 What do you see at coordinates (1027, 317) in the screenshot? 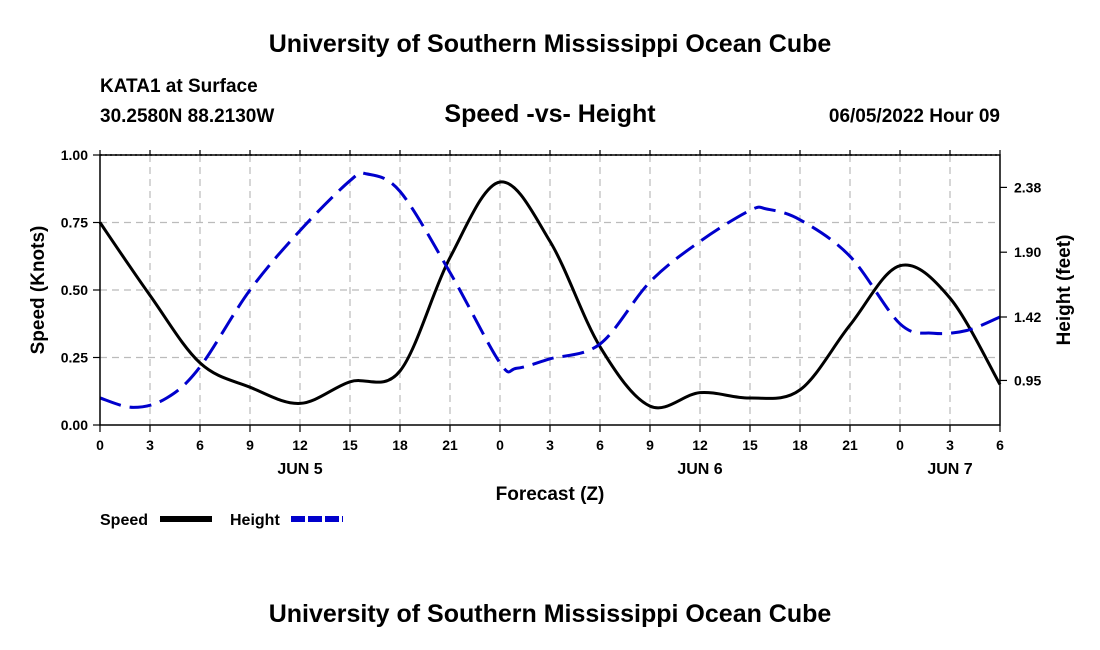
I see `y2-tick-label: 1.42` at bounding box center [1027, 317].